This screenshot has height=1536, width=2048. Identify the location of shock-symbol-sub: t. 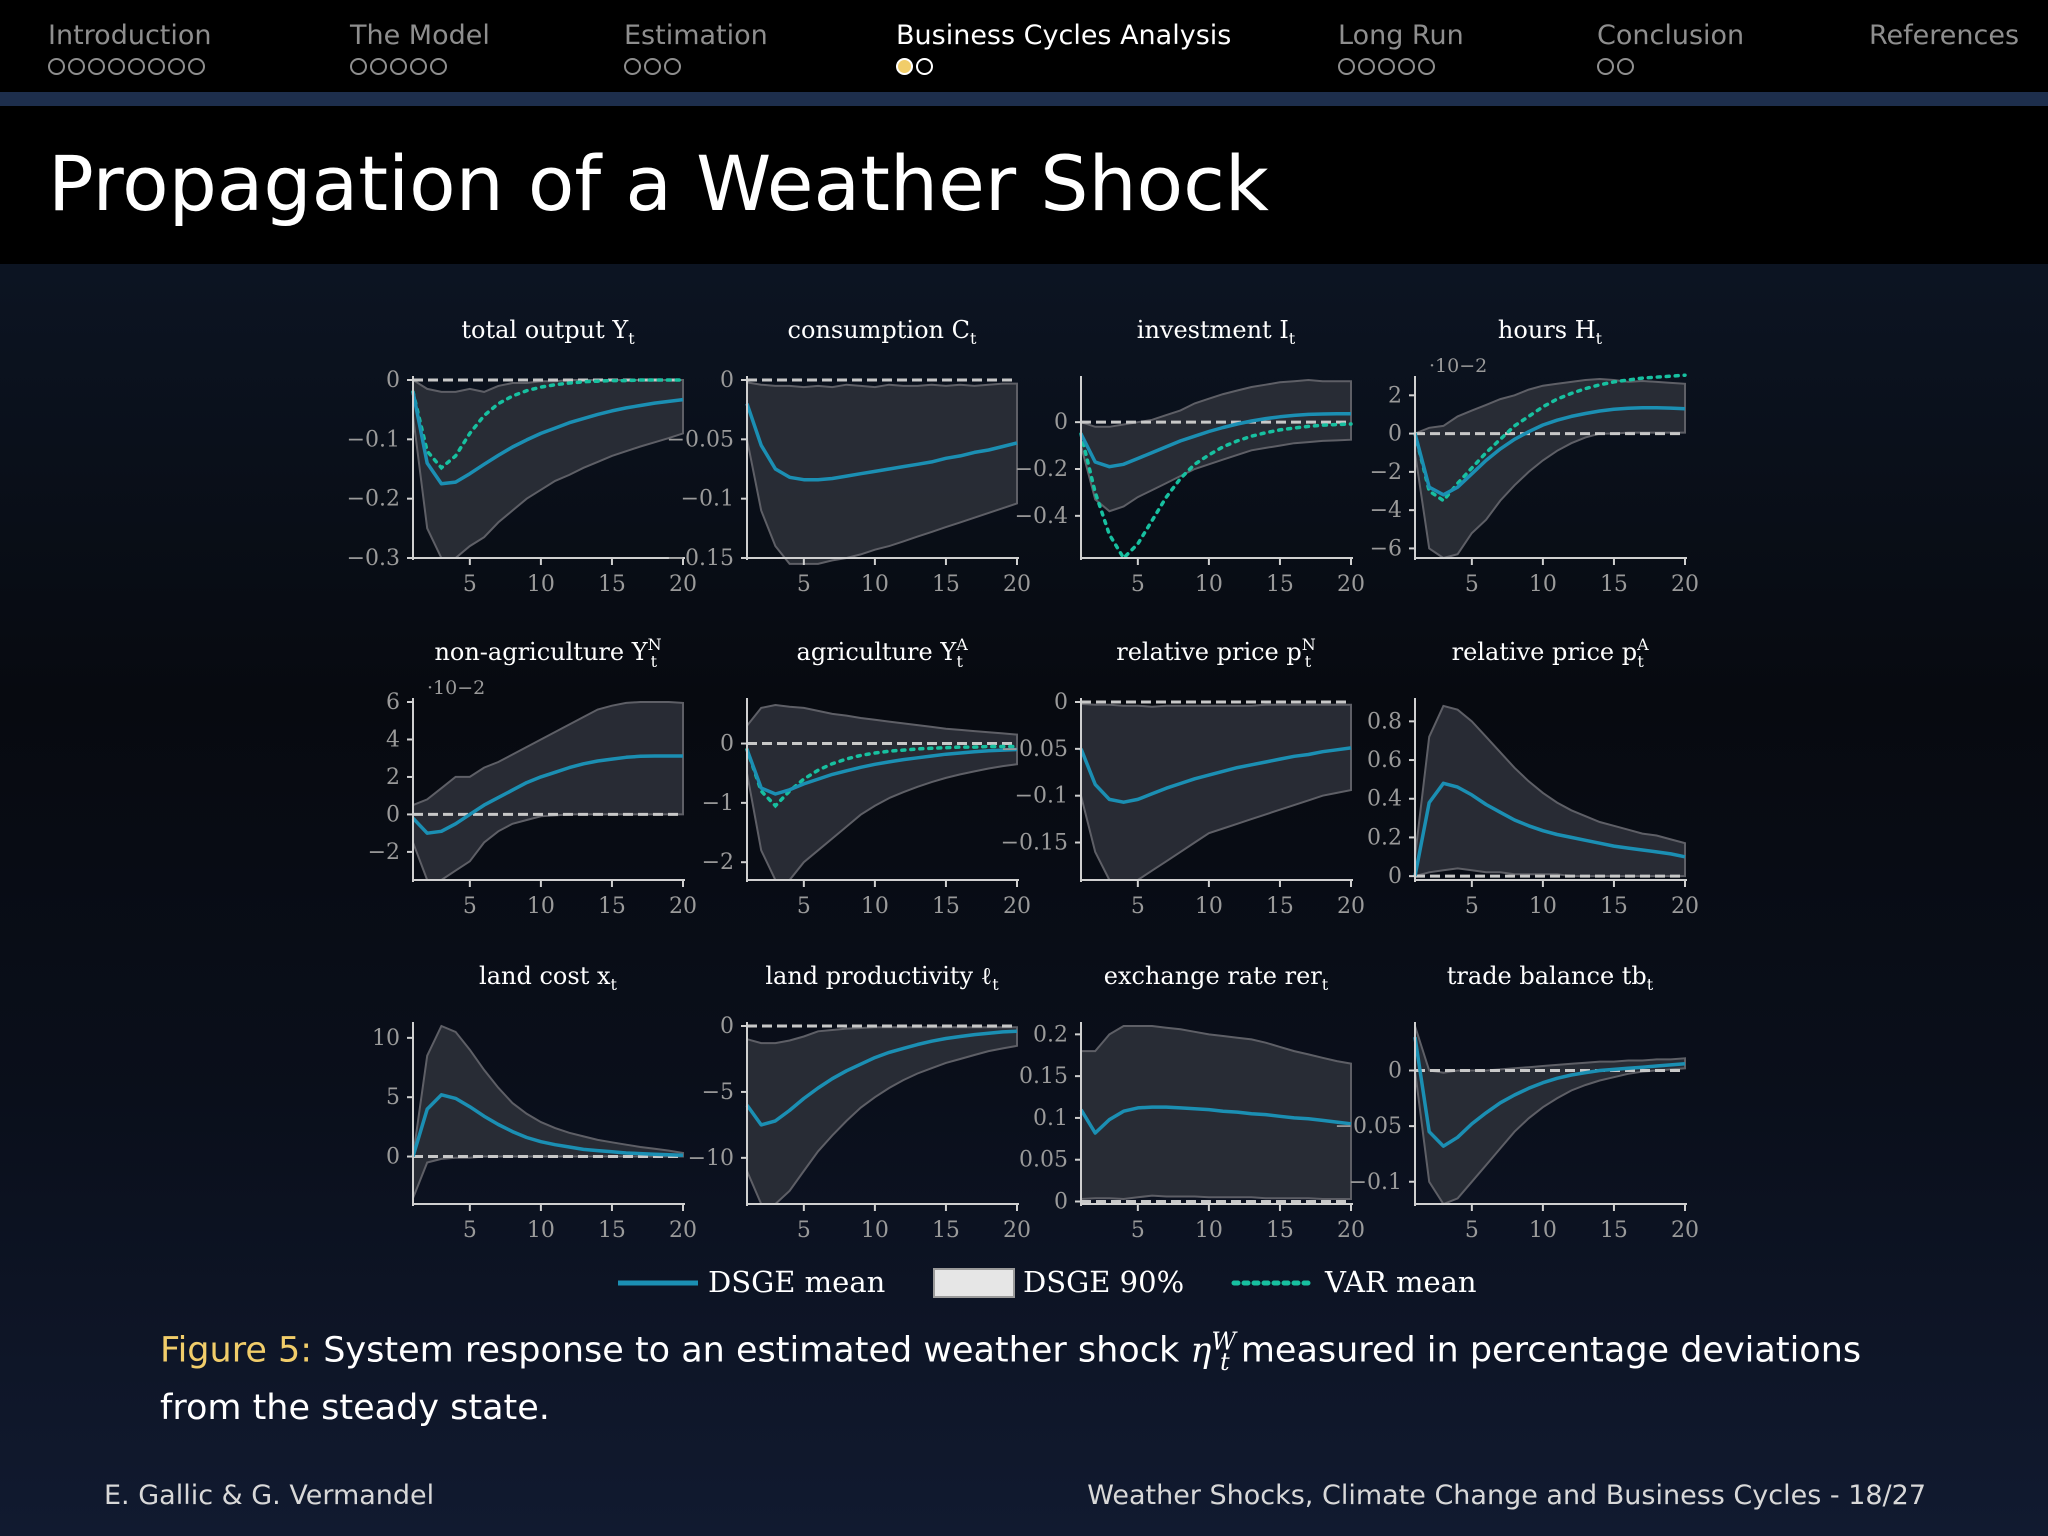
(1225, 1361).